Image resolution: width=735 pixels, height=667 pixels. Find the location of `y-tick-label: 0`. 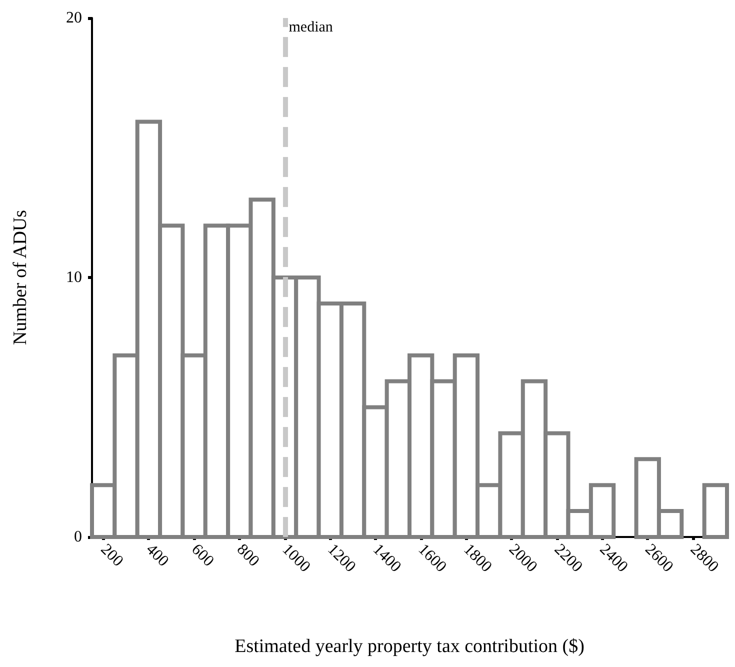

y-tick-label: 0 is located at coordinates (78, 537).